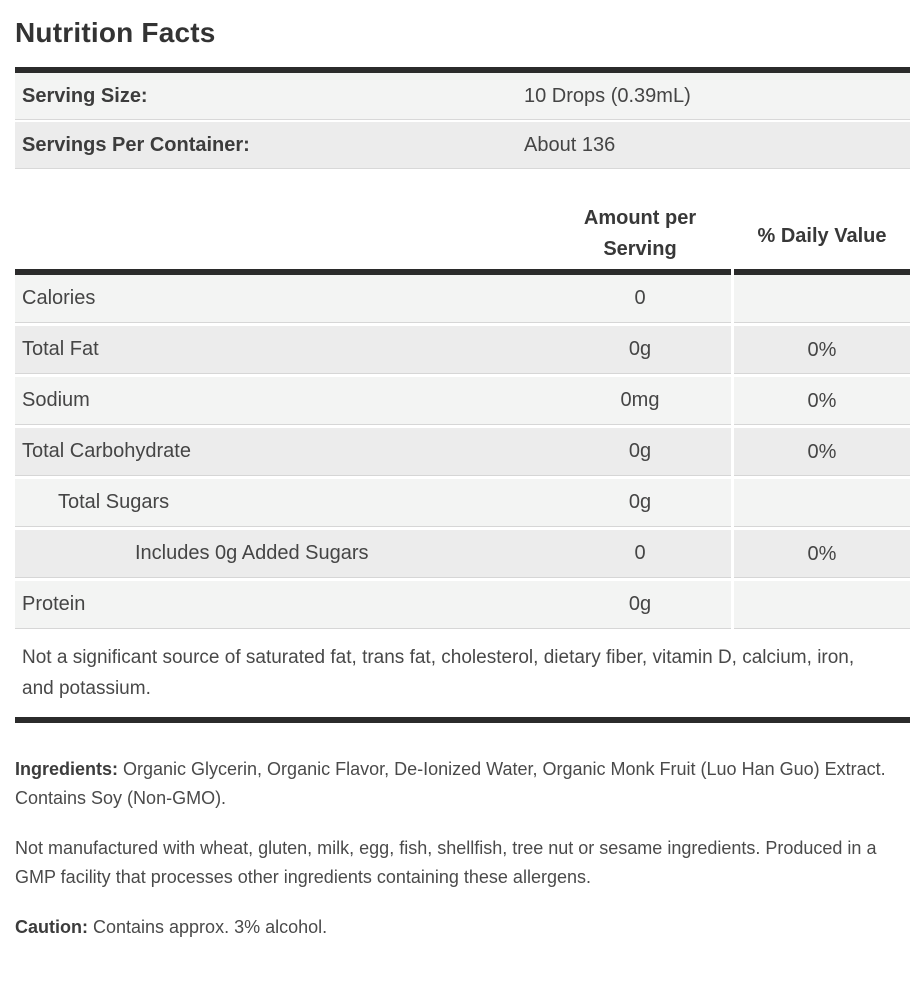 This screenshot has width=924, height=999. What do you see at coordinates (462, 96) in the screenshot?
I see `serving-size-row: Serving Size: 10 Drops (0.39mL)` at bounding box center [462, 96].